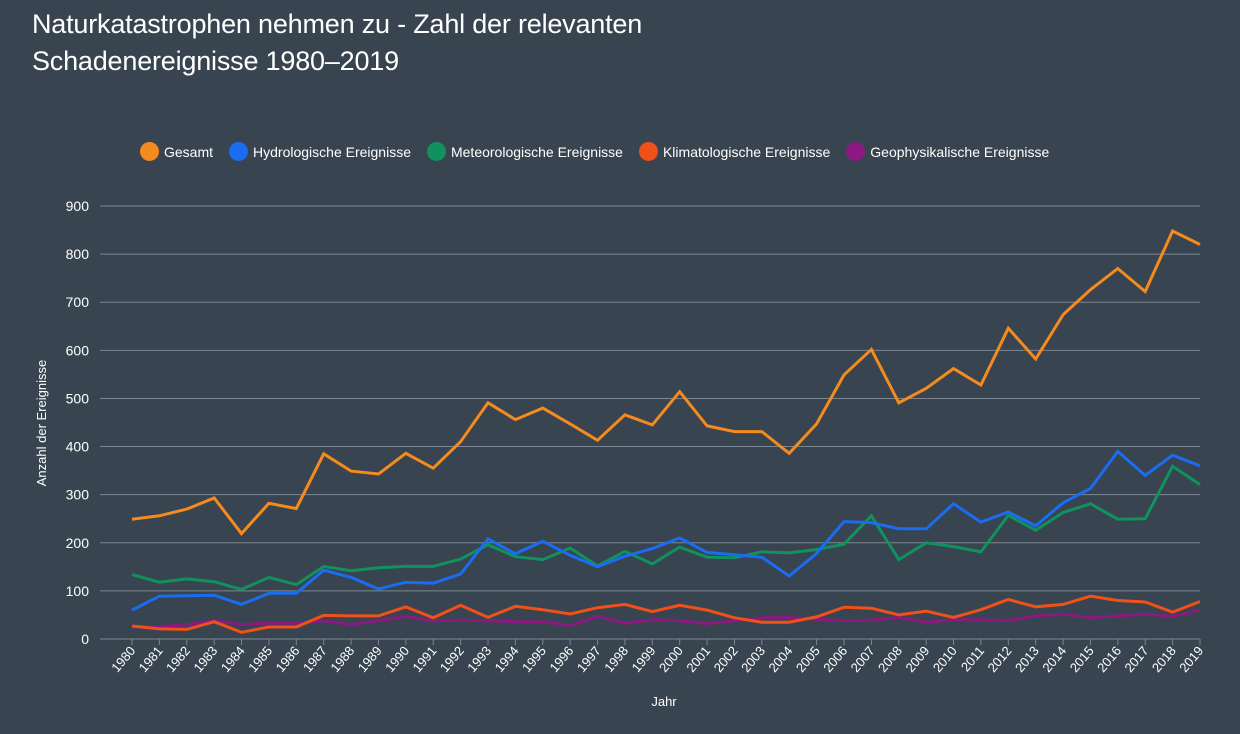 The width and height of the screenshot is (1240, 734). What do you see at coordinates (288, 659) in the screenshot?
I see `x-tick-label: 1986` at bounding box center [288, 659].